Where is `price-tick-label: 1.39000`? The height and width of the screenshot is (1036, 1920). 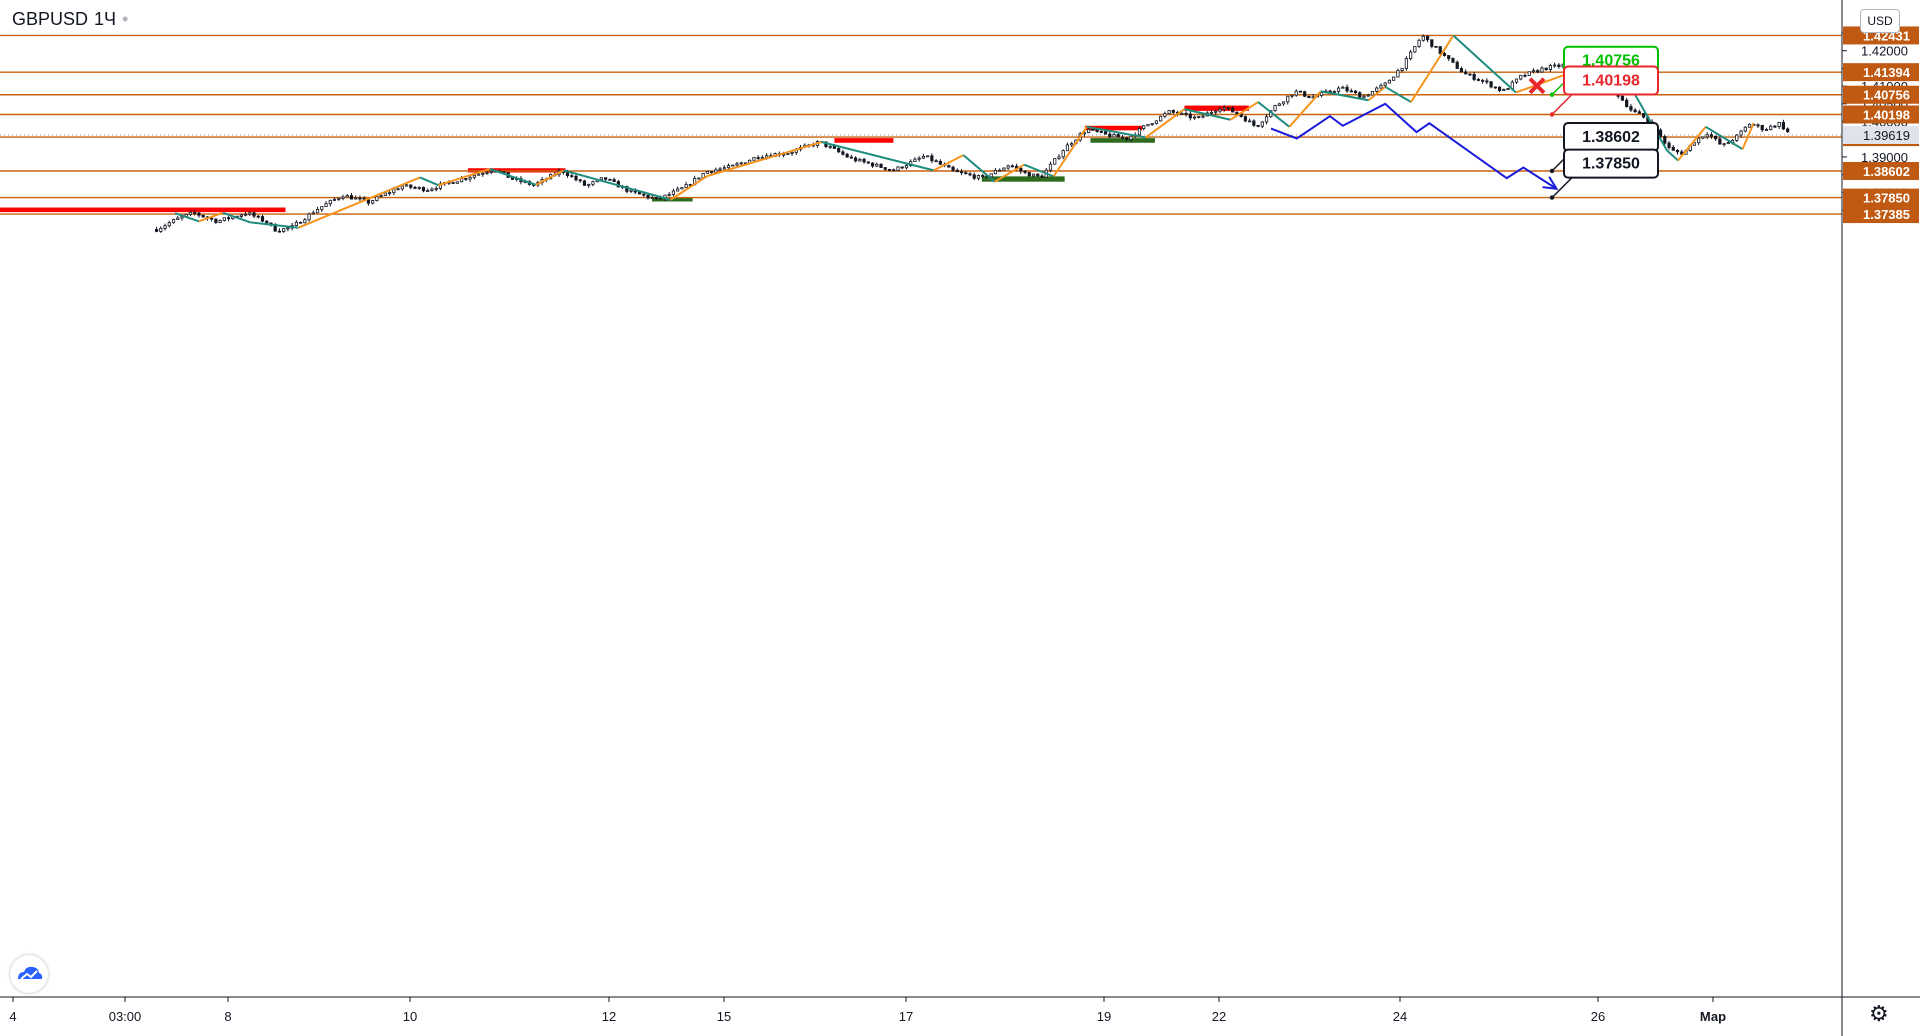
price-tick-label: 1.39000 is located at coordinates (1884, 157).